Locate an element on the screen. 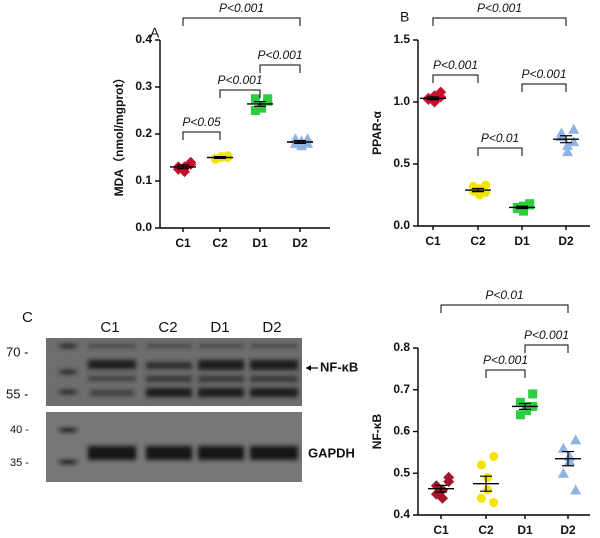 The height and width of the screenshot is (538, 600). significance-label: P<0.05 is located at coordinates (201, 122).